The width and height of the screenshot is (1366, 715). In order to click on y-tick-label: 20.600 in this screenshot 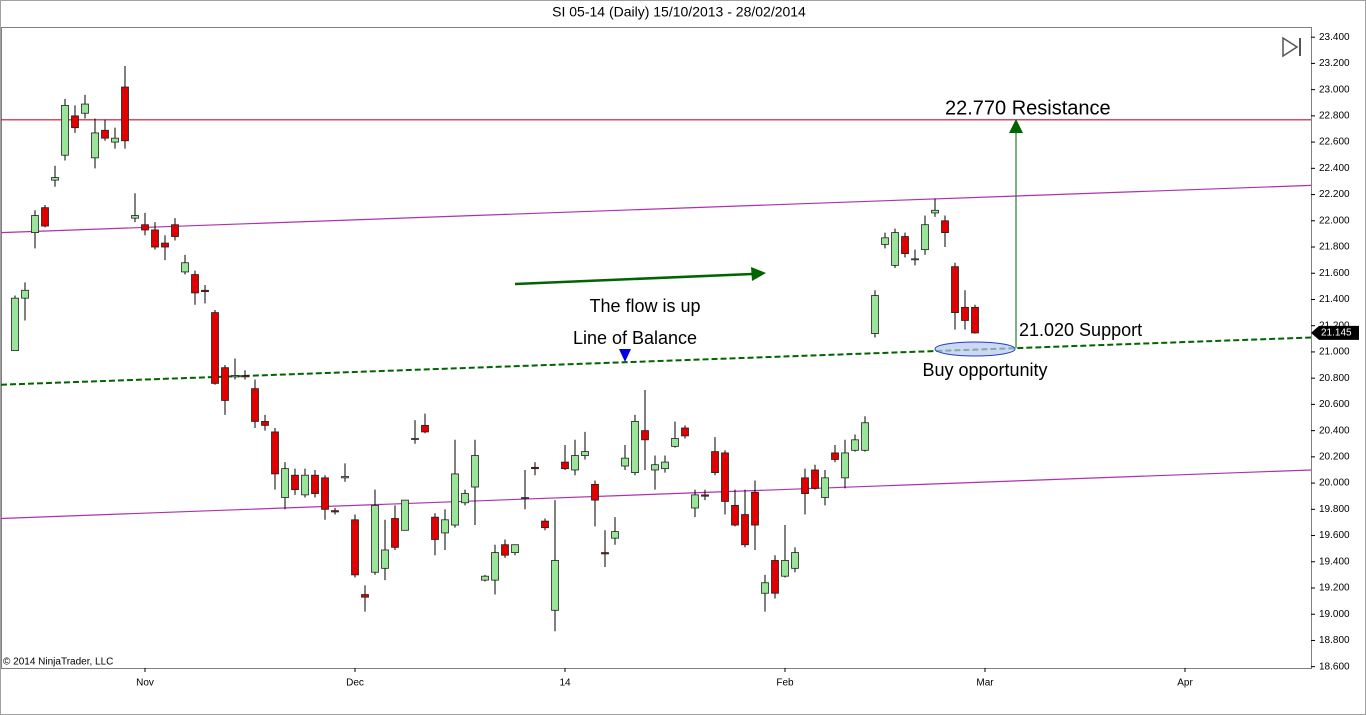, I will do `click(1334, 404)`.